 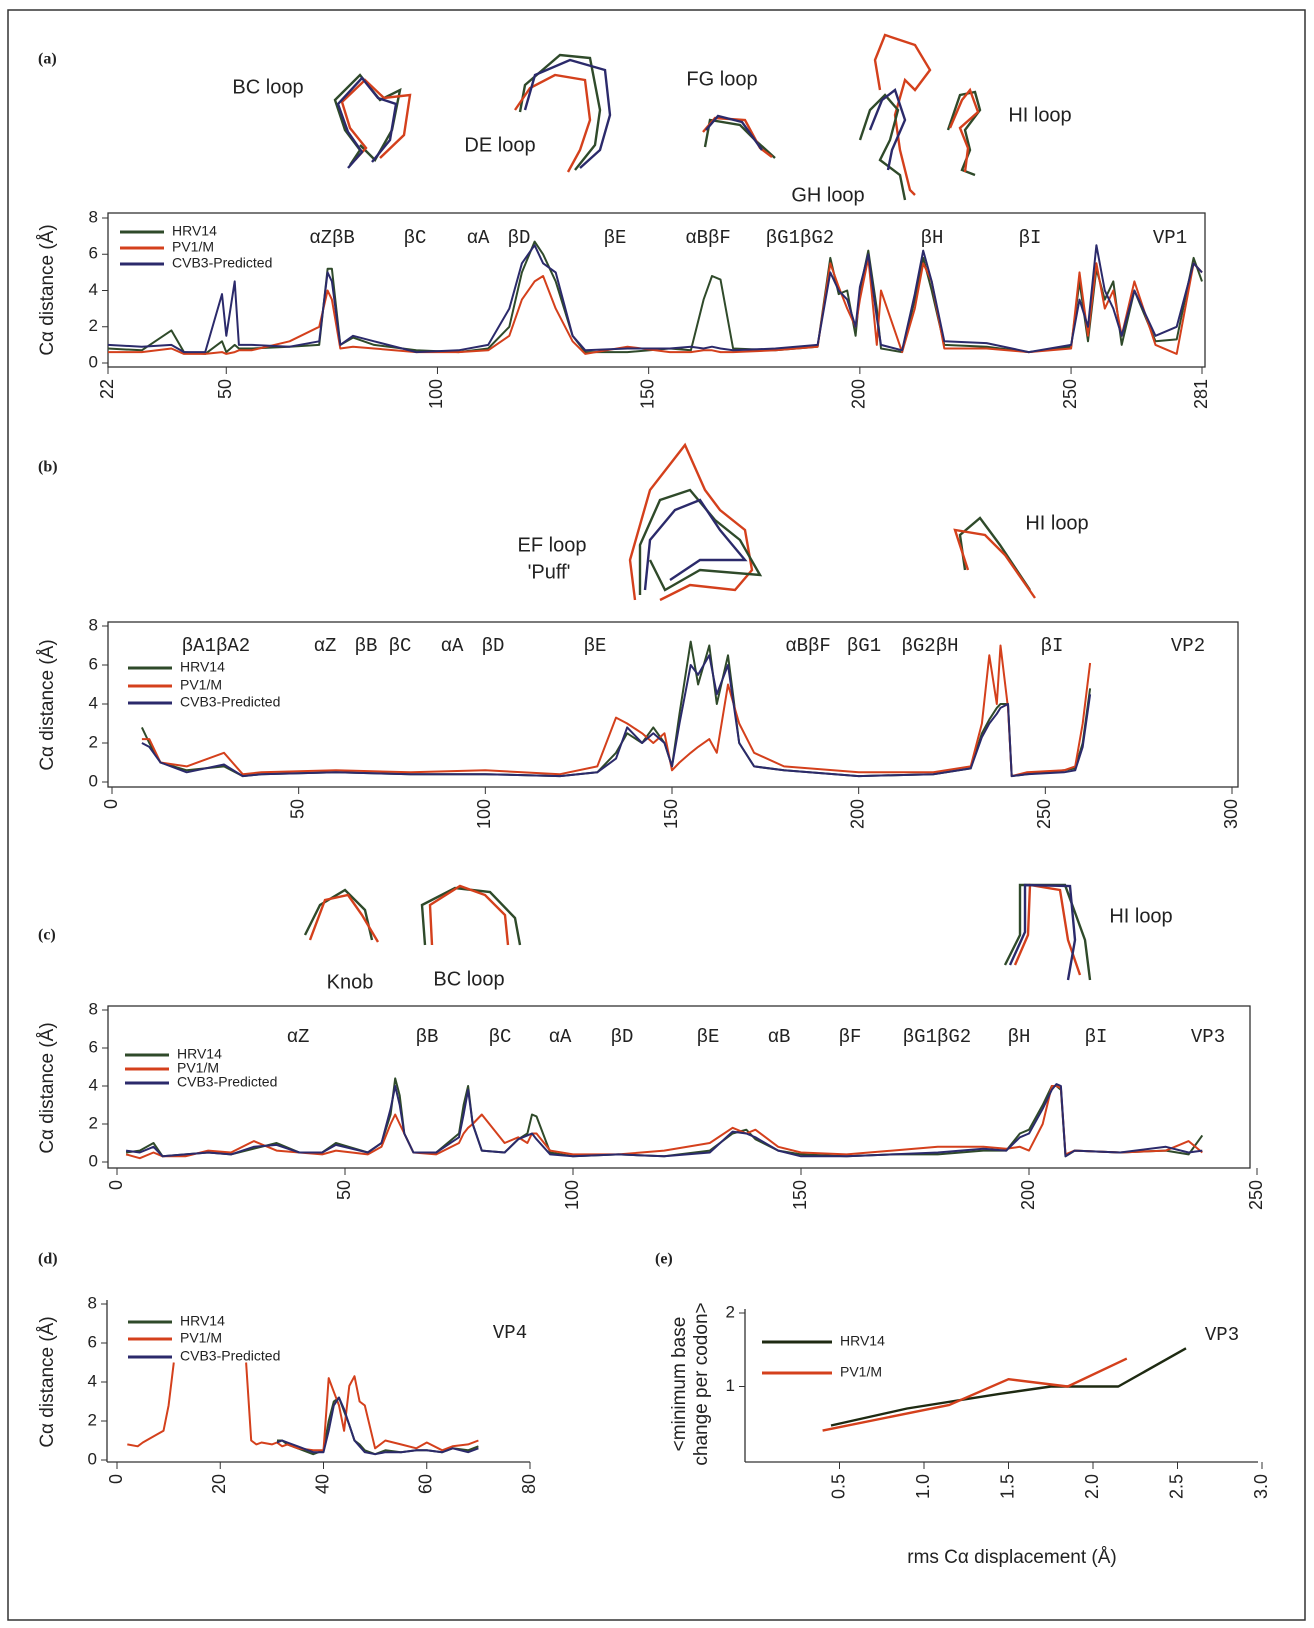 What do you see at coordinates (194, 231) in the screenshot?
I see `legend-label: HRV14` at bounding box center [194, 231].